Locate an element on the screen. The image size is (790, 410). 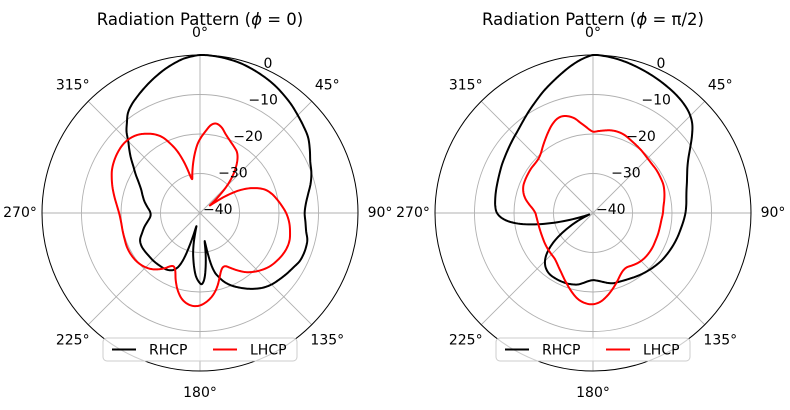
plot-title-right: Radiation Pattern (ϕ = π/2) is located at coordinates (593, 19).